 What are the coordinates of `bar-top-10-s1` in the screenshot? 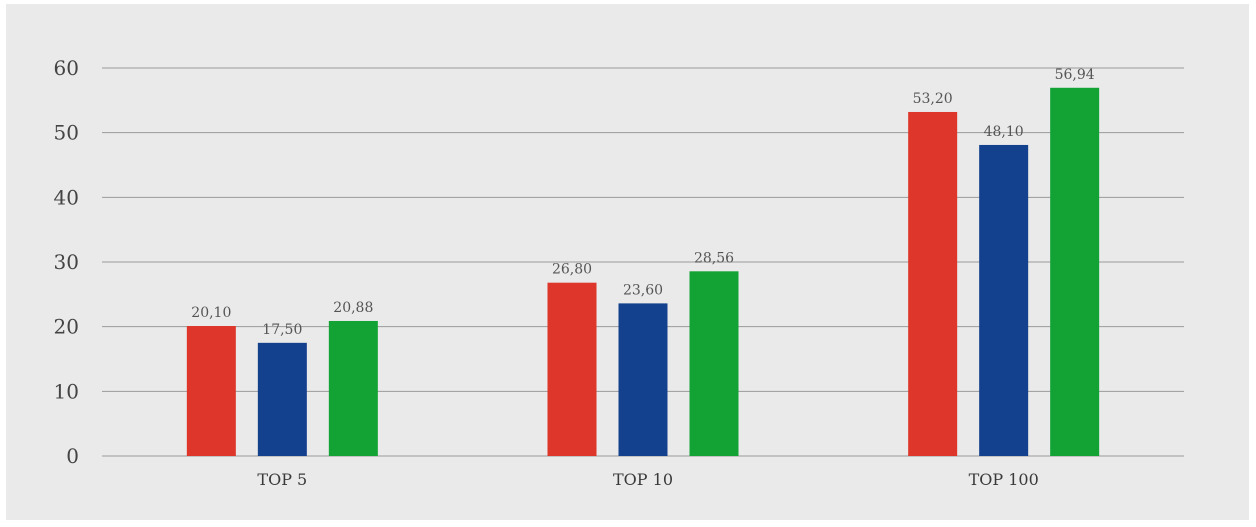 It's located at (572, 369).